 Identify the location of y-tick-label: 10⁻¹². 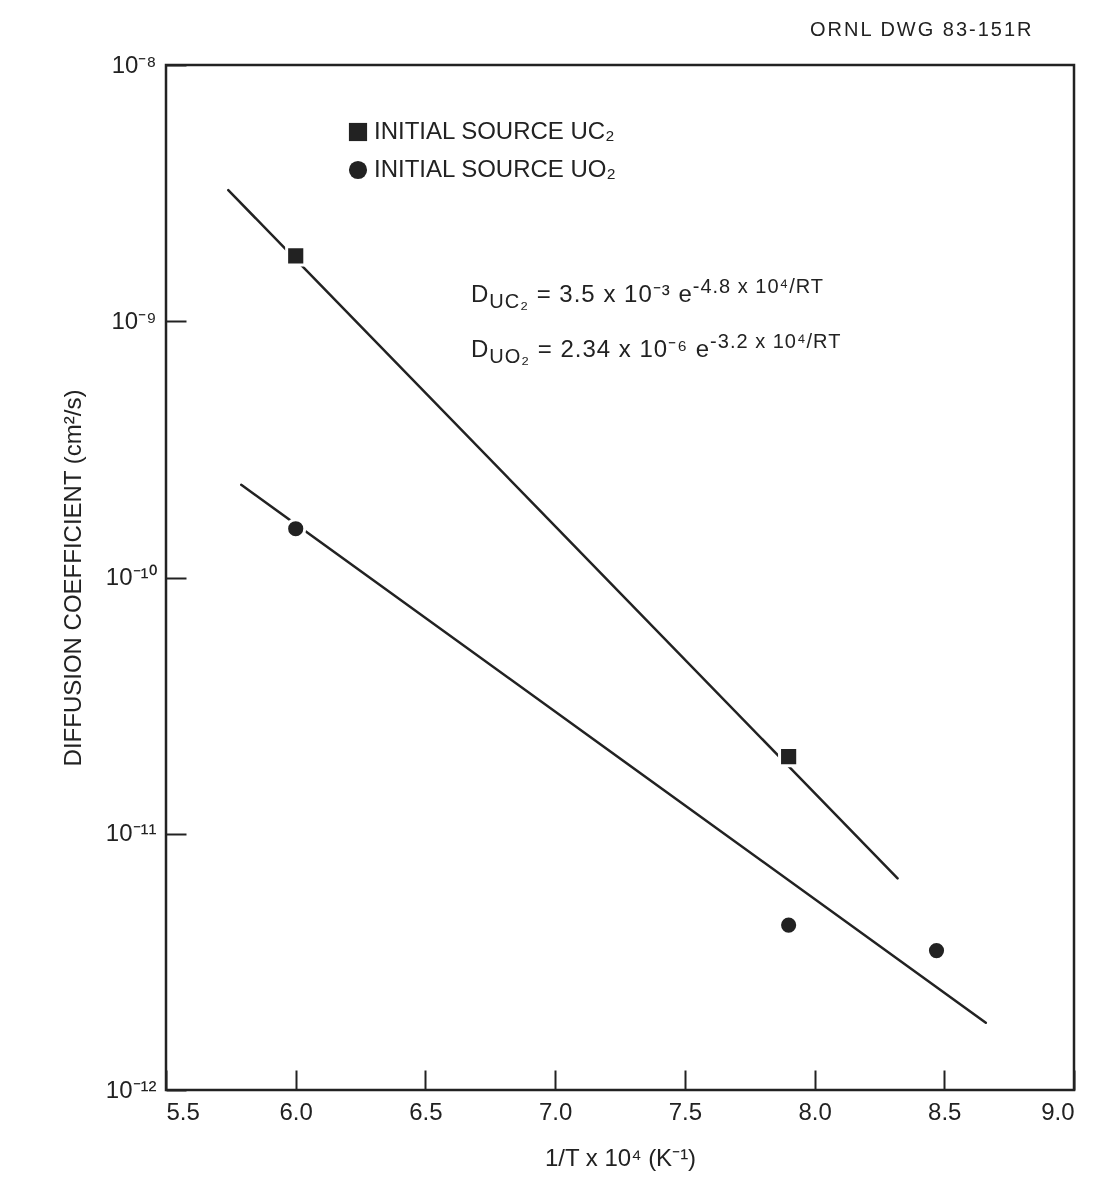
(131, 1089).